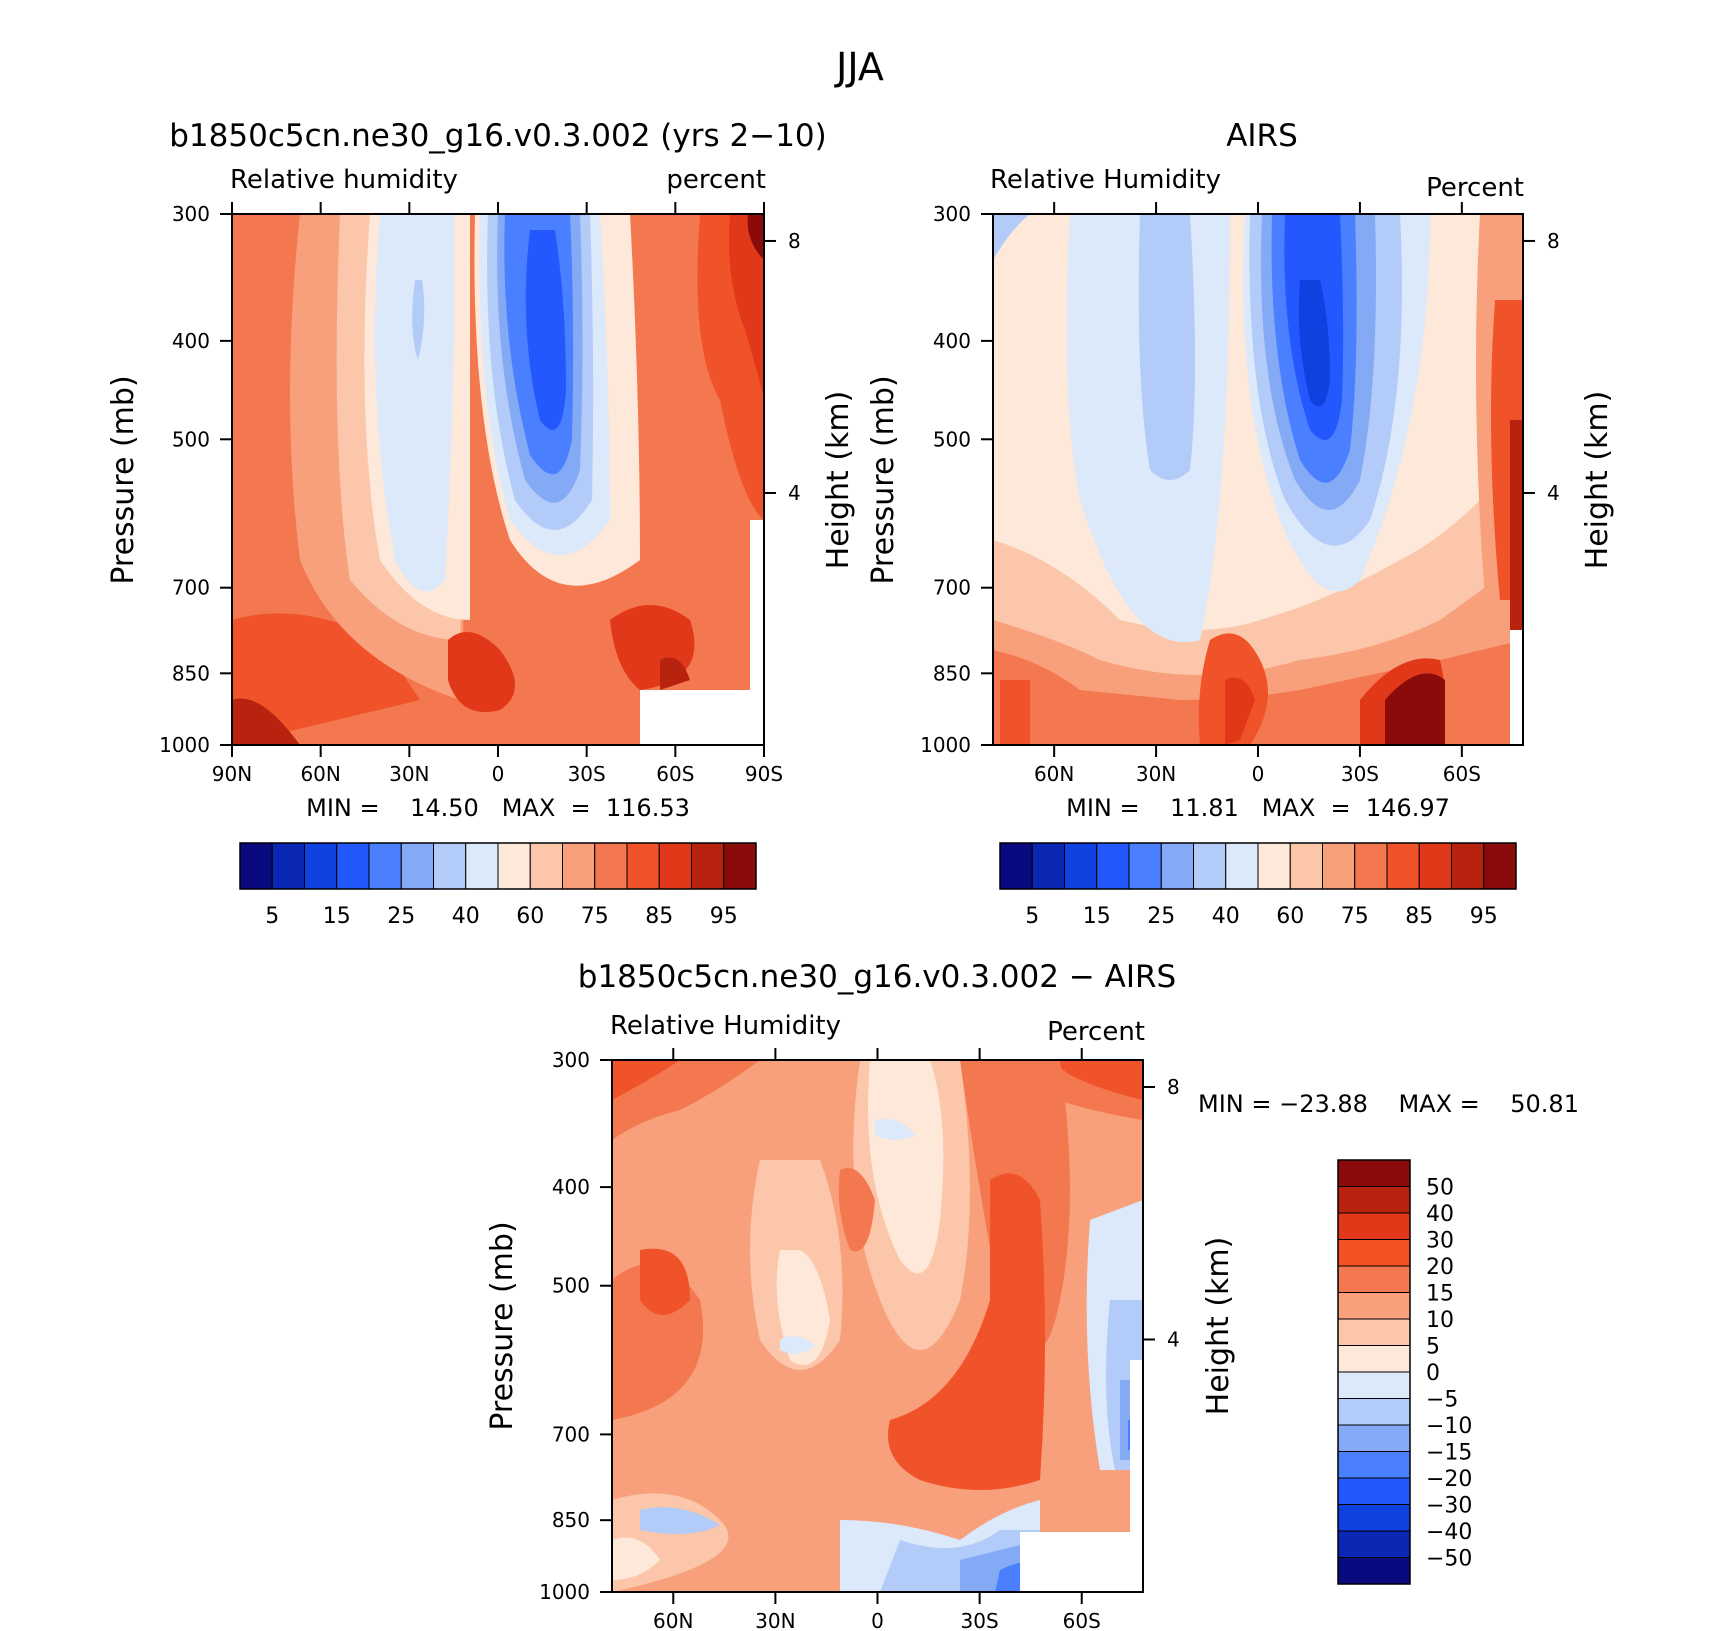 The width and height of the screenshot is (1710, 1631). I want to click on panel-model-y2label: Height (km), so click(838, 480).